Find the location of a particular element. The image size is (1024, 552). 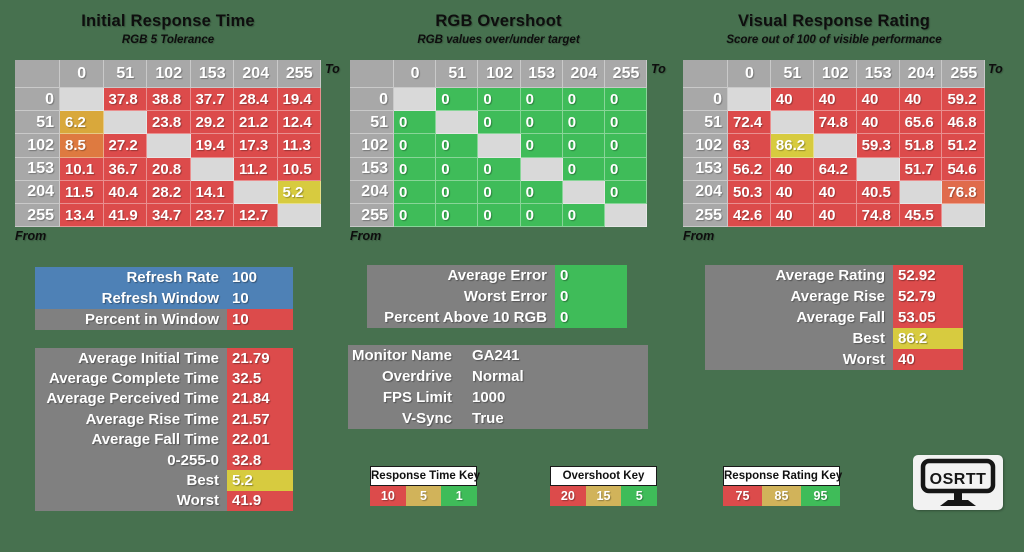

heatmap-cell: 86.2 is located at coordinates (792, 146).